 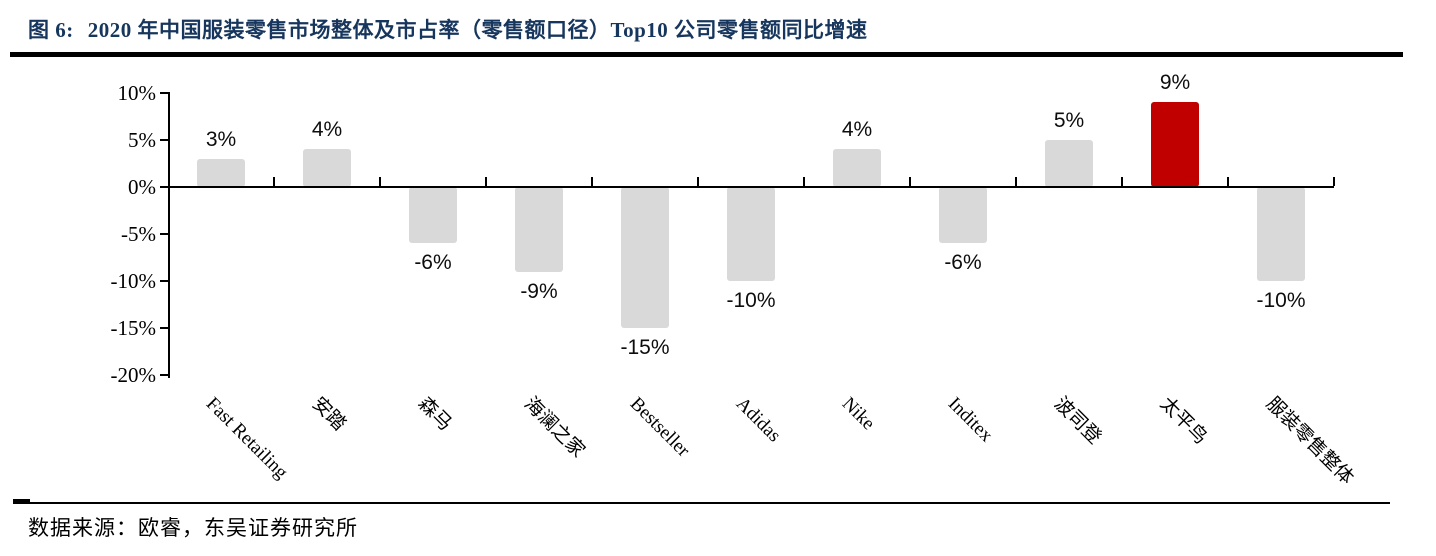 What do you see at coordinates (169, 235) in the screenshot?
I see `y-axis-line` at bounding box center [169, 235].